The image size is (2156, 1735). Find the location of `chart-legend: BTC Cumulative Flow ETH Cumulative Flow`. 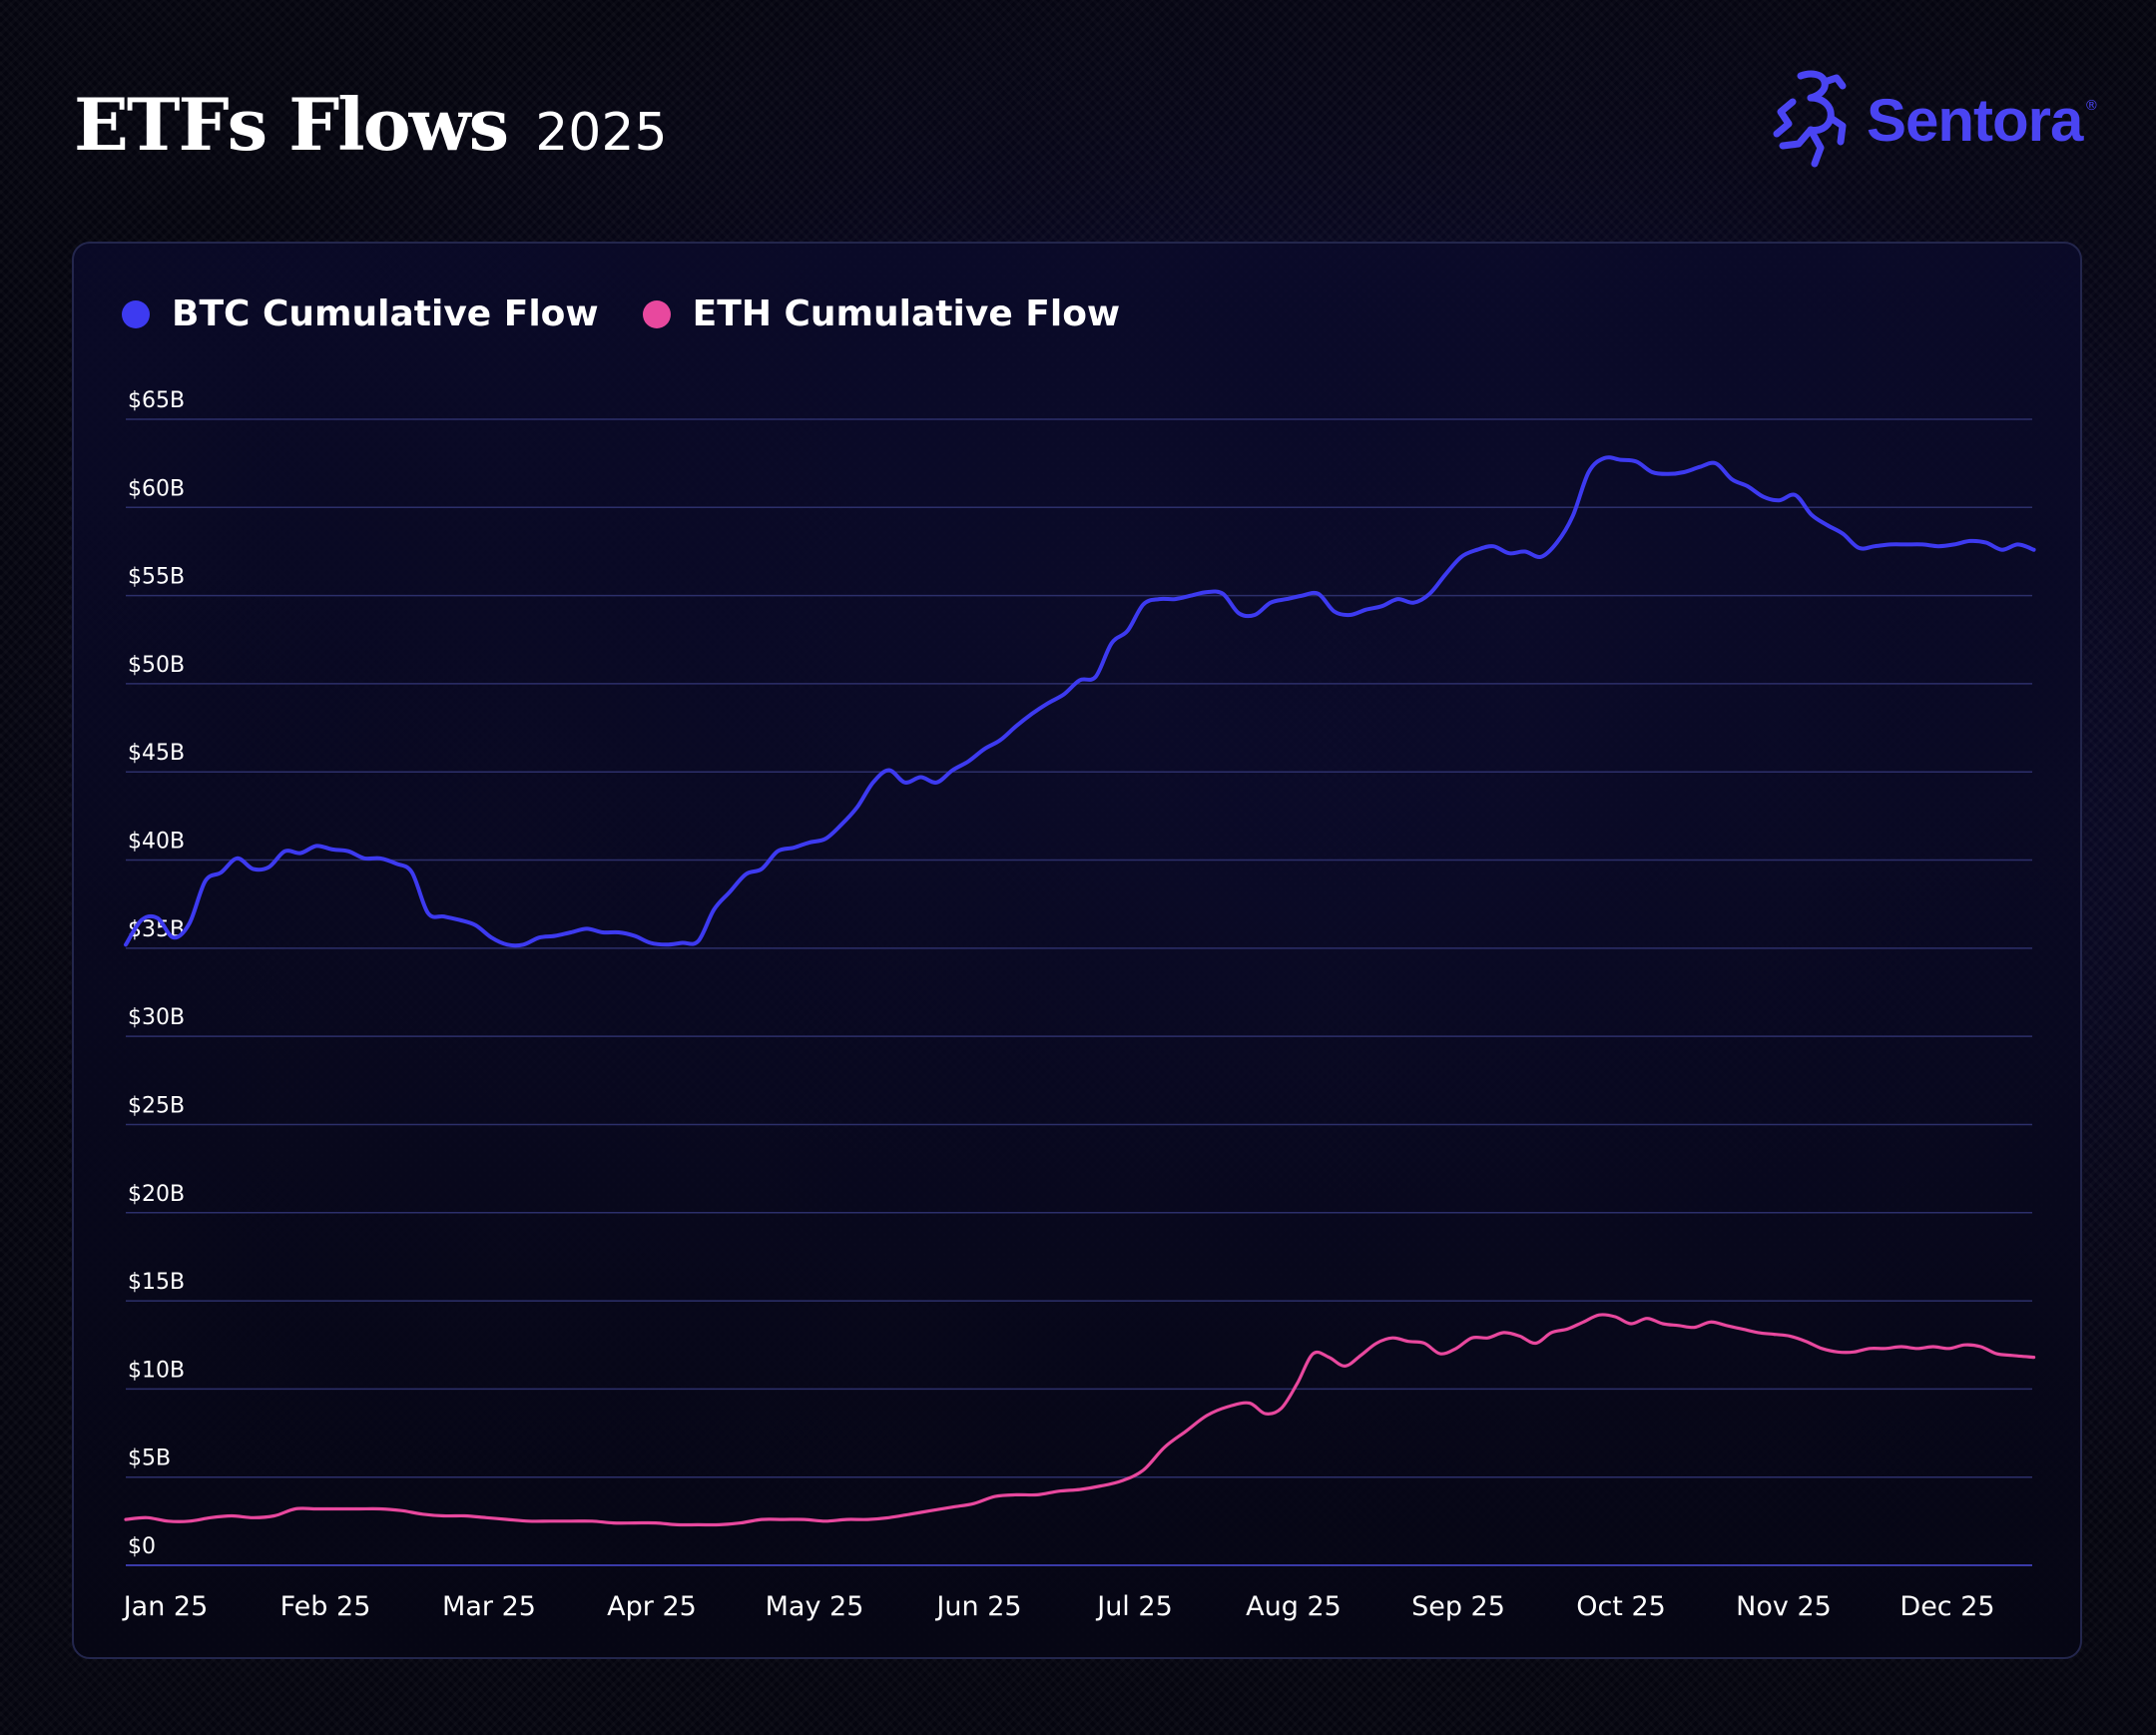

chart-legend: BTC Cumulative Flow ETH Cumulative Flow is located at coordinates (621, 313).